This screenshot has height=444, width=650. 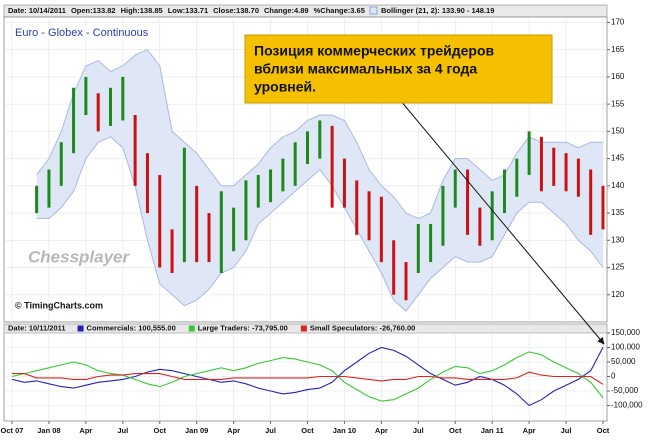 I want to click on x-tick-label: Jan 11, so click(x=492, y=430).